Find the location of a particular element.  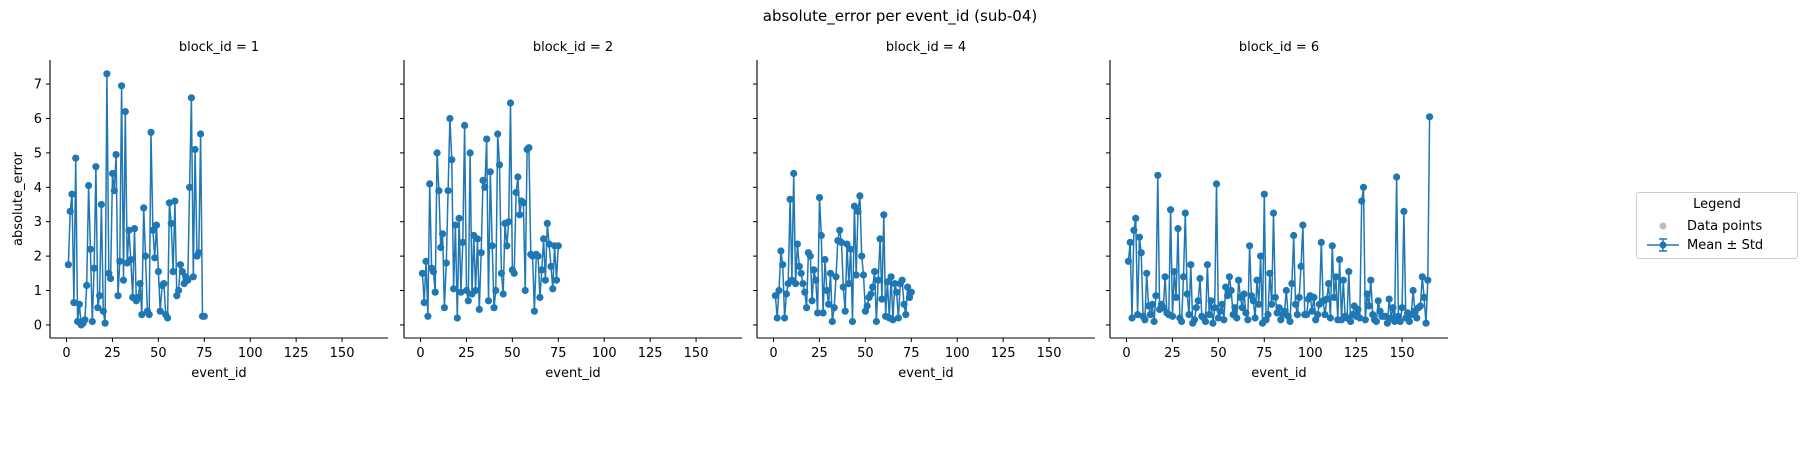

x-tick-label: 75 is located at coordinates (558, 353).